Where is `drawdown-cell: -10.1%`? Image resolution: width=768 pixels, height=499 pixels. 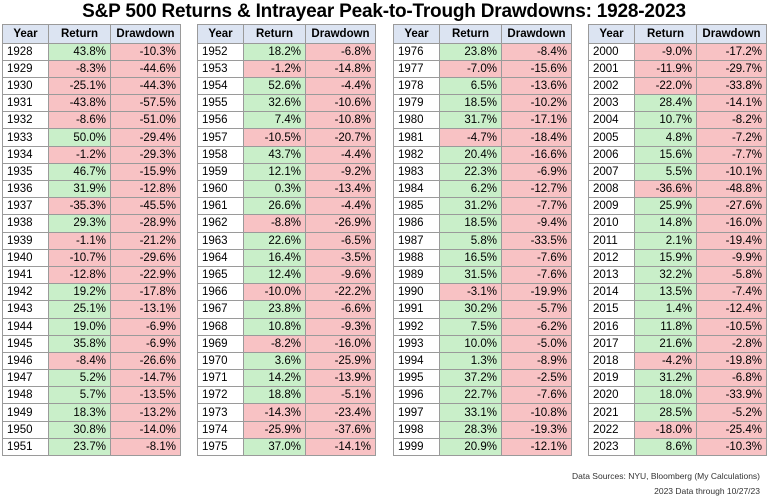
drawdown-cell: -10.1% is located at coordinates (731, 172).